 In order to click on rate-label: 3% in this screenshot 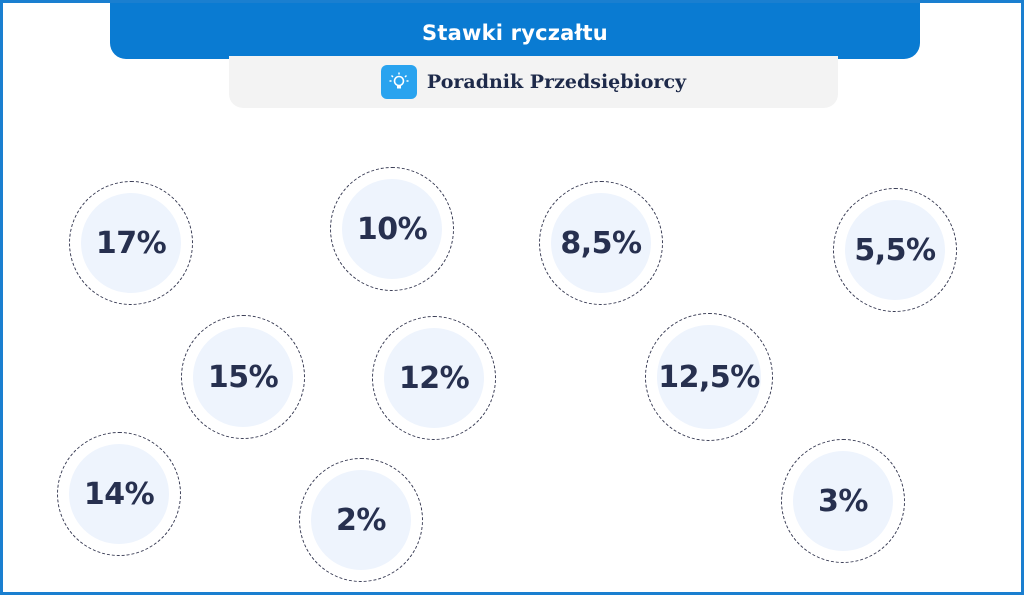, I will do `click(843, 501)`.